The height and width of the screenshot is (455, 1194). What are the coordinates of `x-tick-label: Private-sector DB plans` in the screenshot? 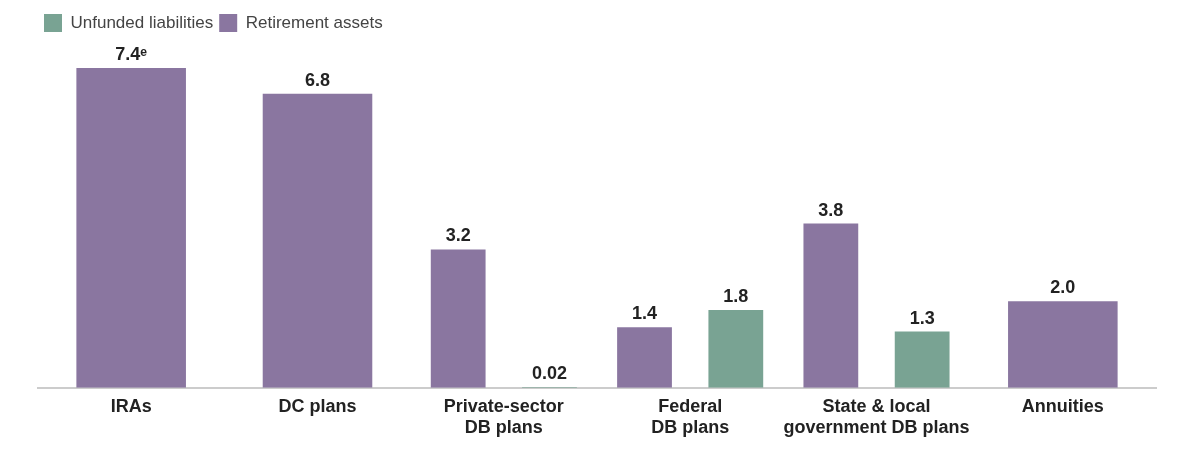 It's located at (503, 416).